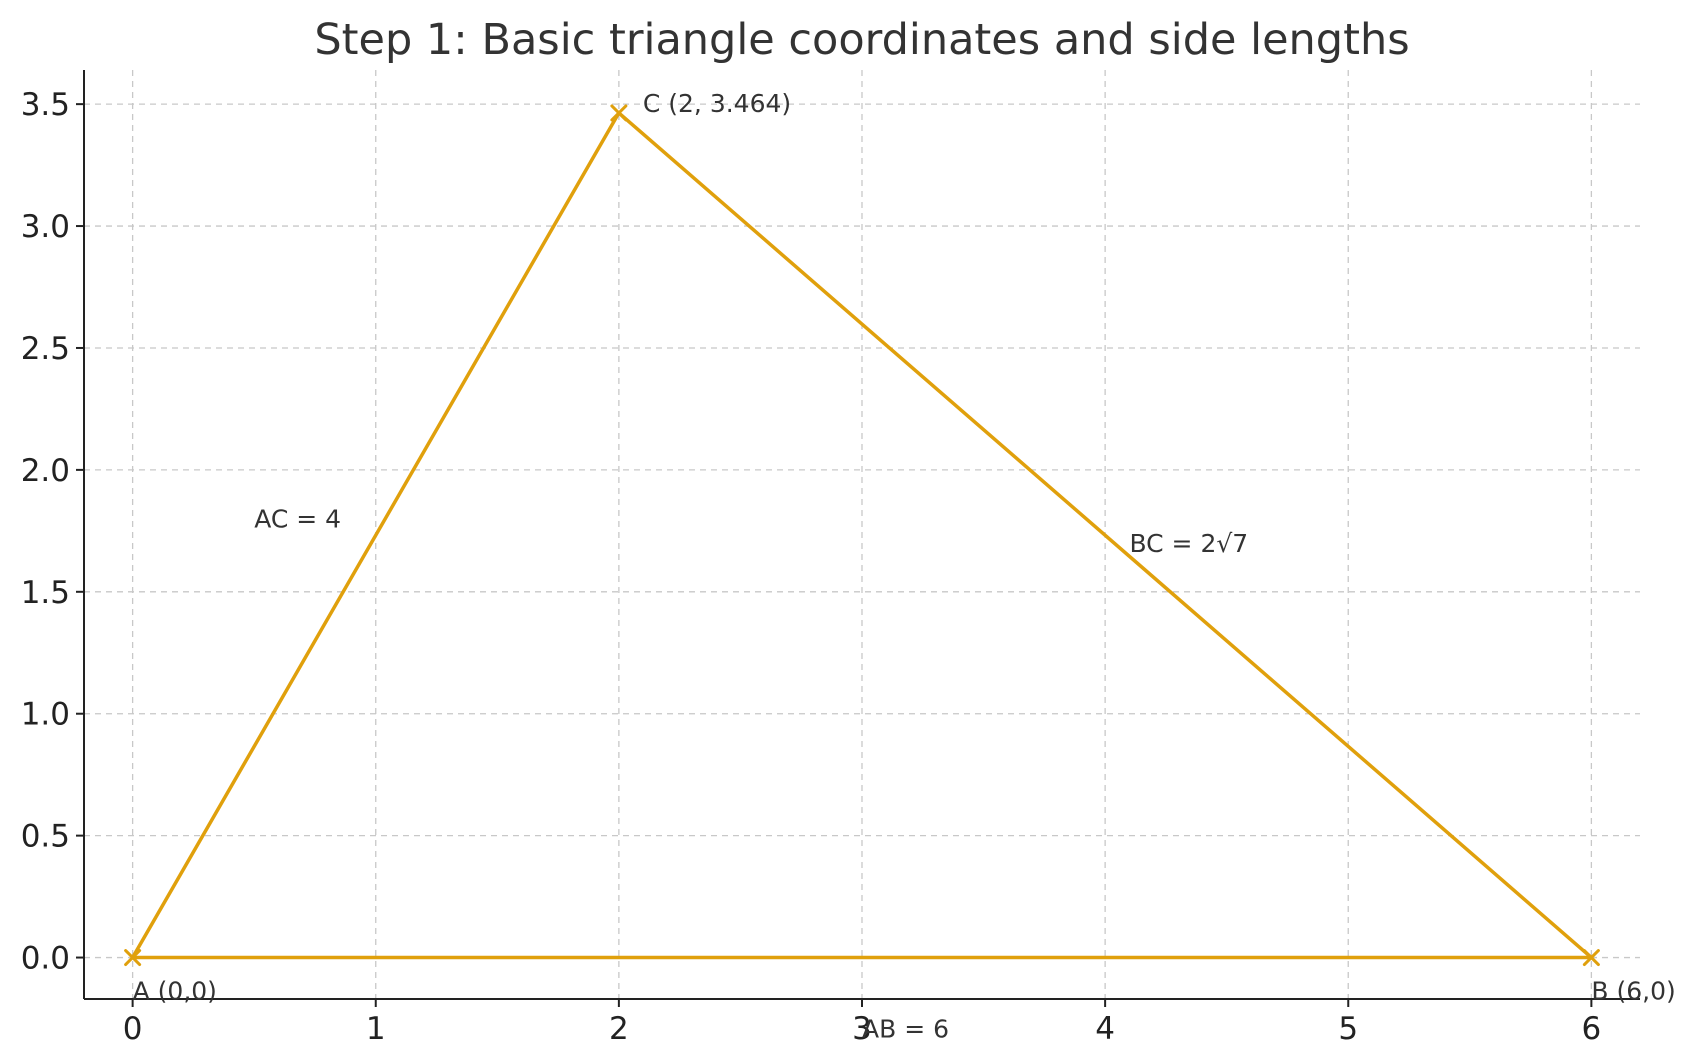 The width and height of the screenshot is (1699, 1057). I want to click on vertex-marker-b, so click(1591, 958).